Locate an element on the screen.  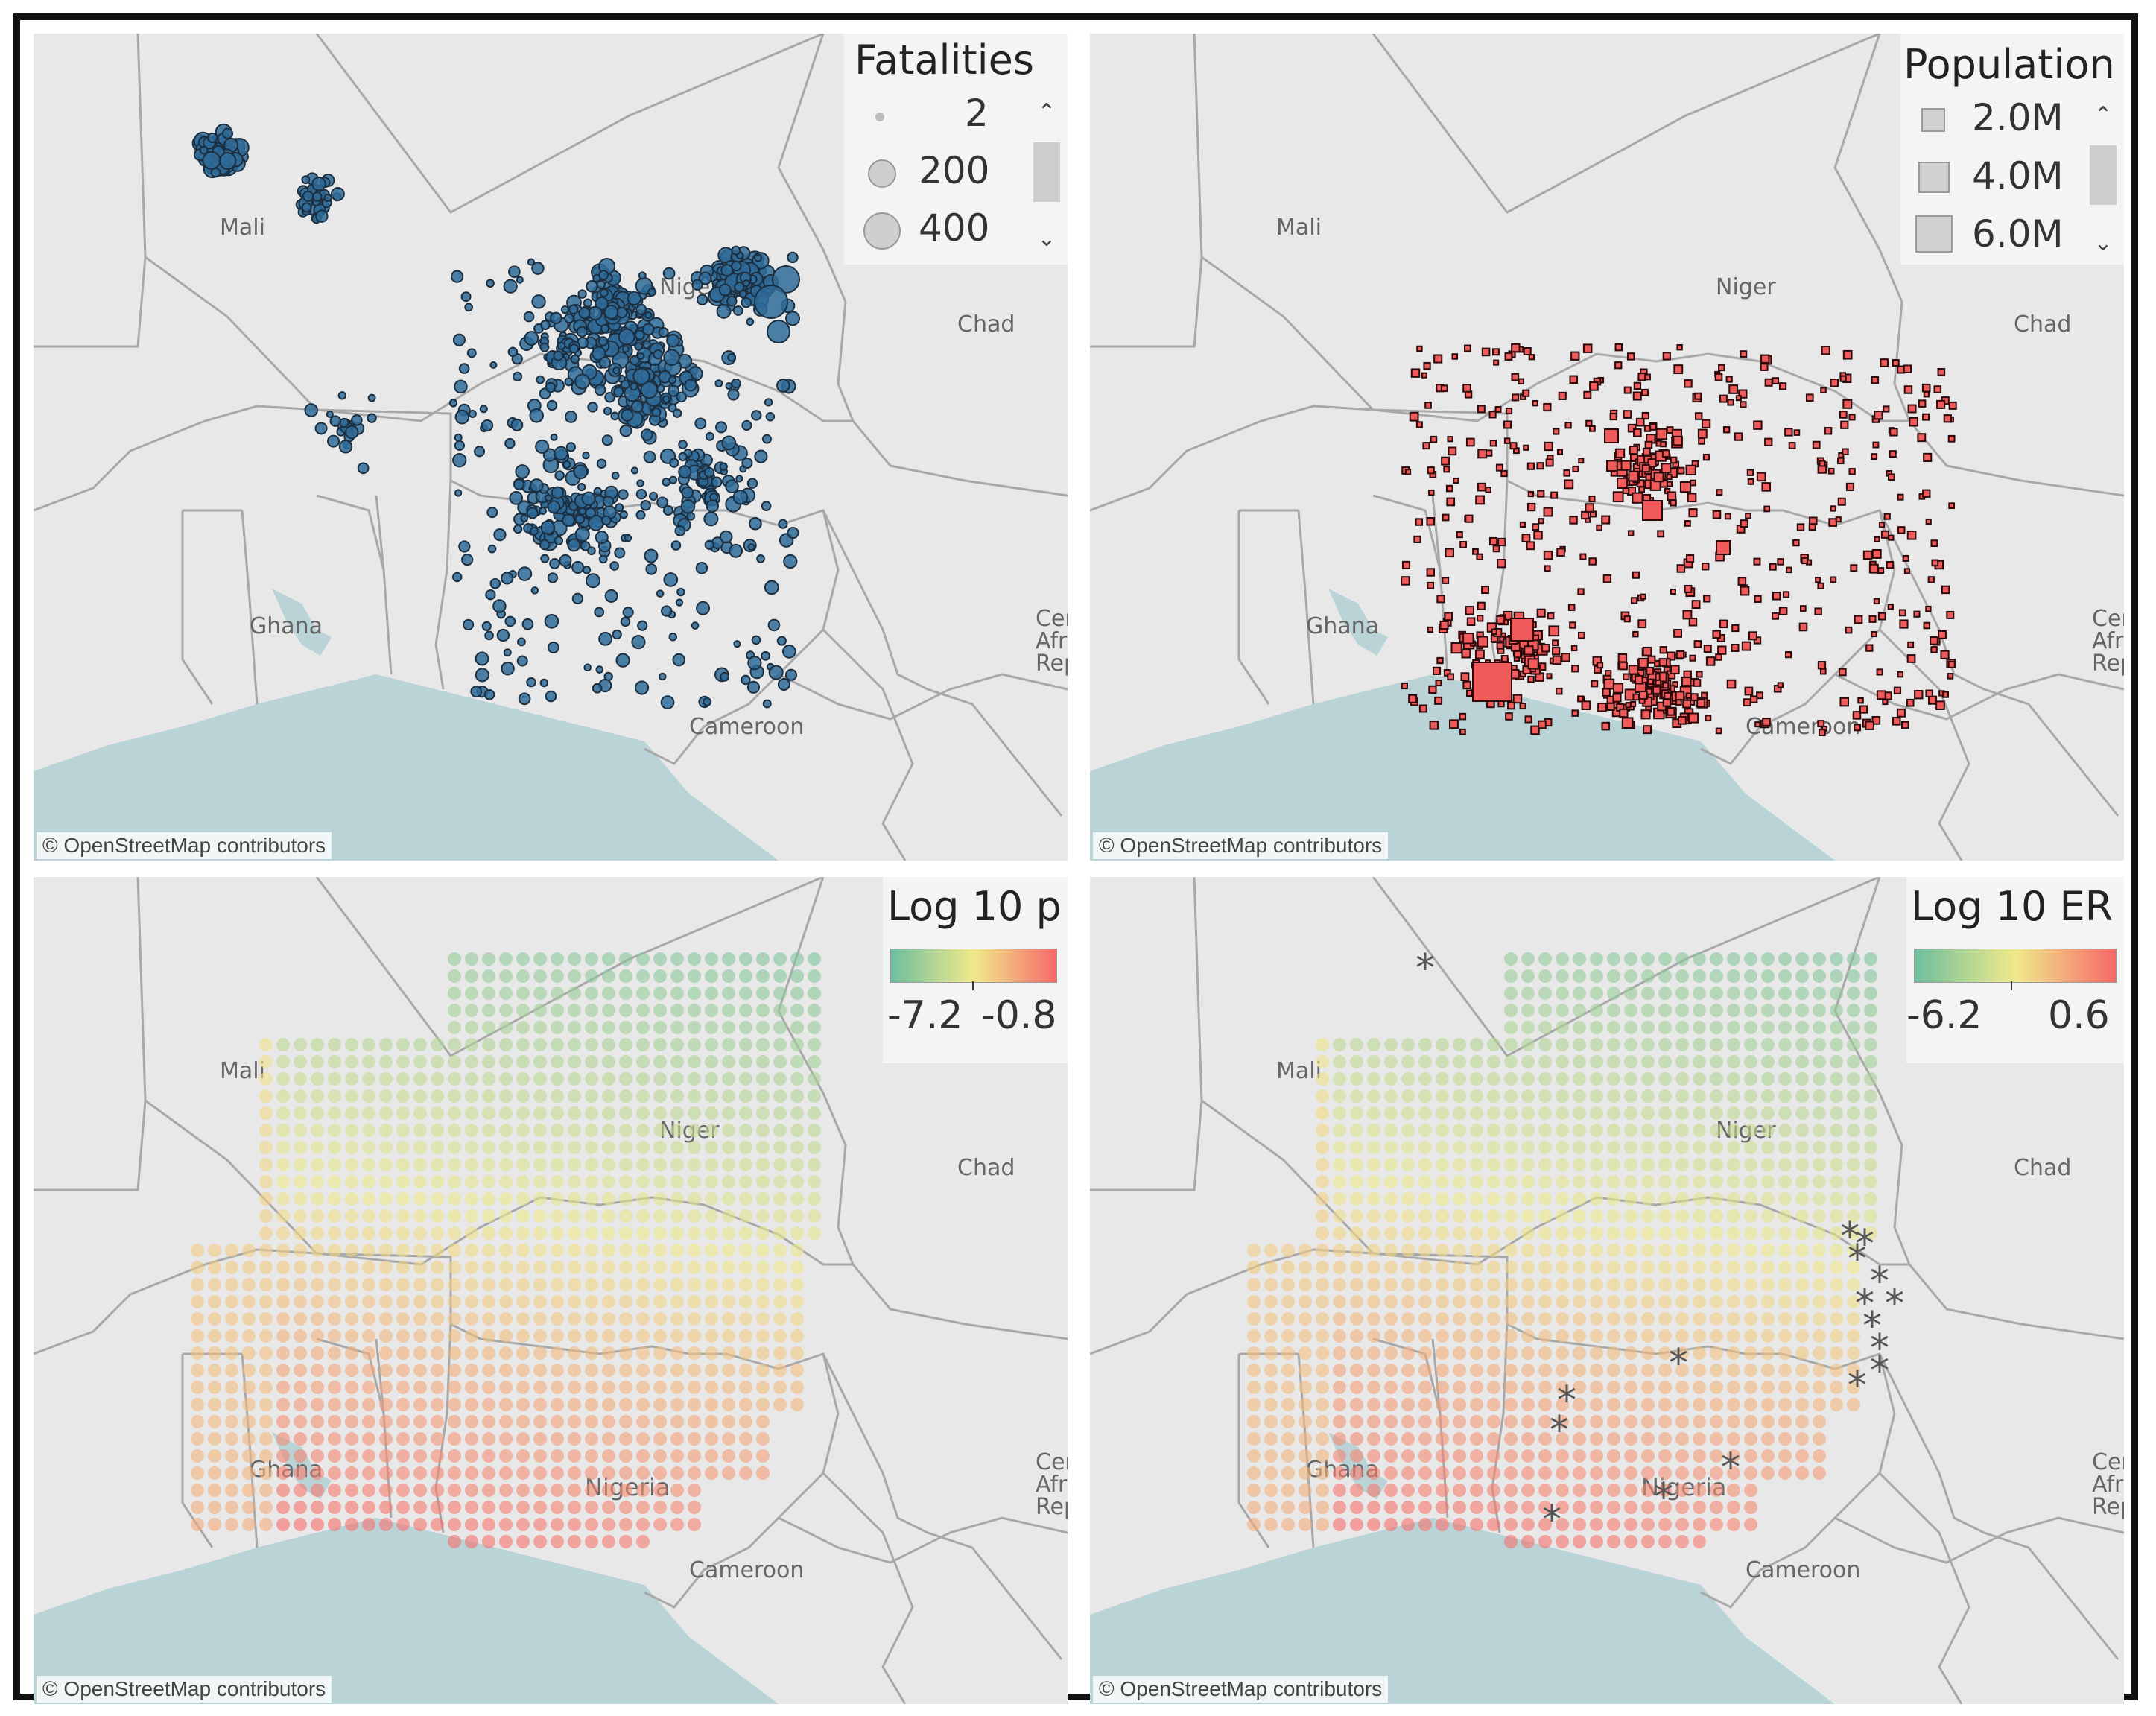
legend-label: 200 is located at coordinates (954, 170).